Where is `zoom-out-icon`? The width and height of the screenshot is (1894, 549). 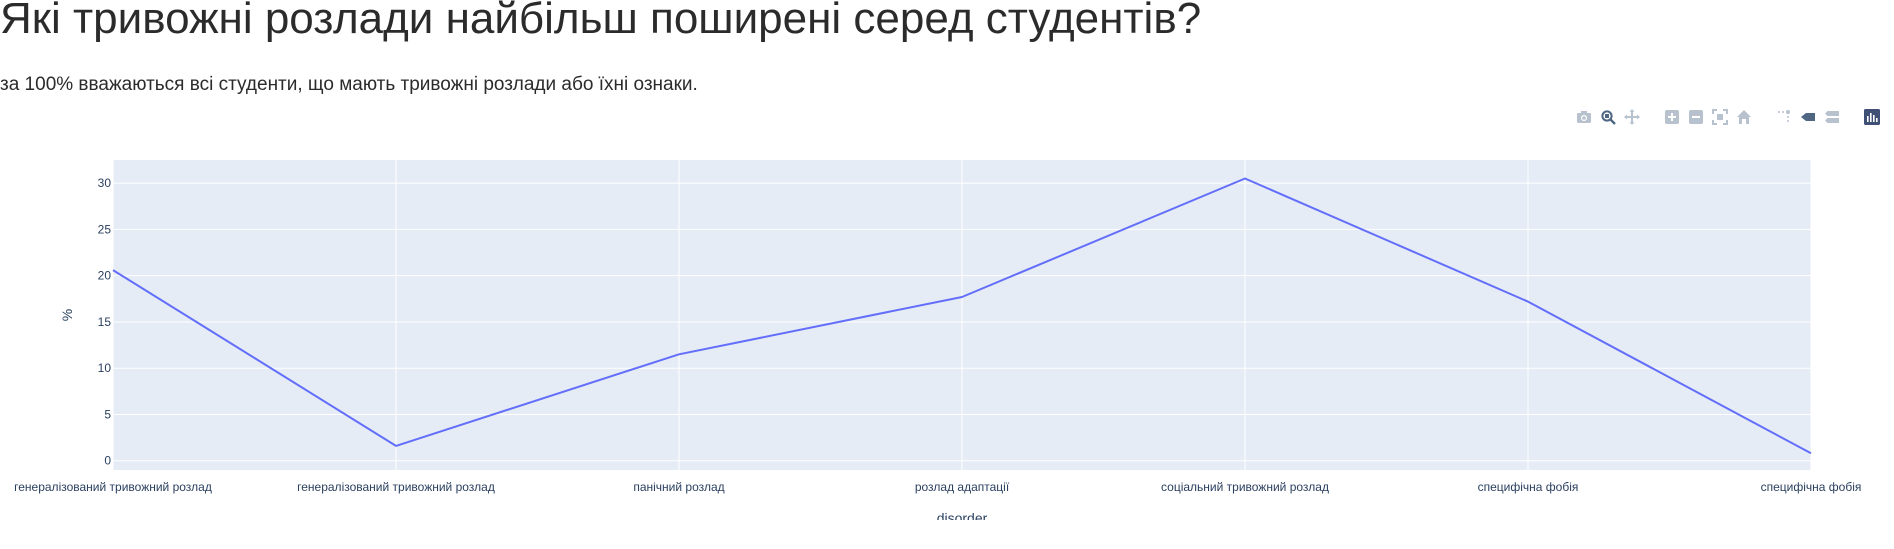
zoom-out-icon is located at coordinates (1696, 117).